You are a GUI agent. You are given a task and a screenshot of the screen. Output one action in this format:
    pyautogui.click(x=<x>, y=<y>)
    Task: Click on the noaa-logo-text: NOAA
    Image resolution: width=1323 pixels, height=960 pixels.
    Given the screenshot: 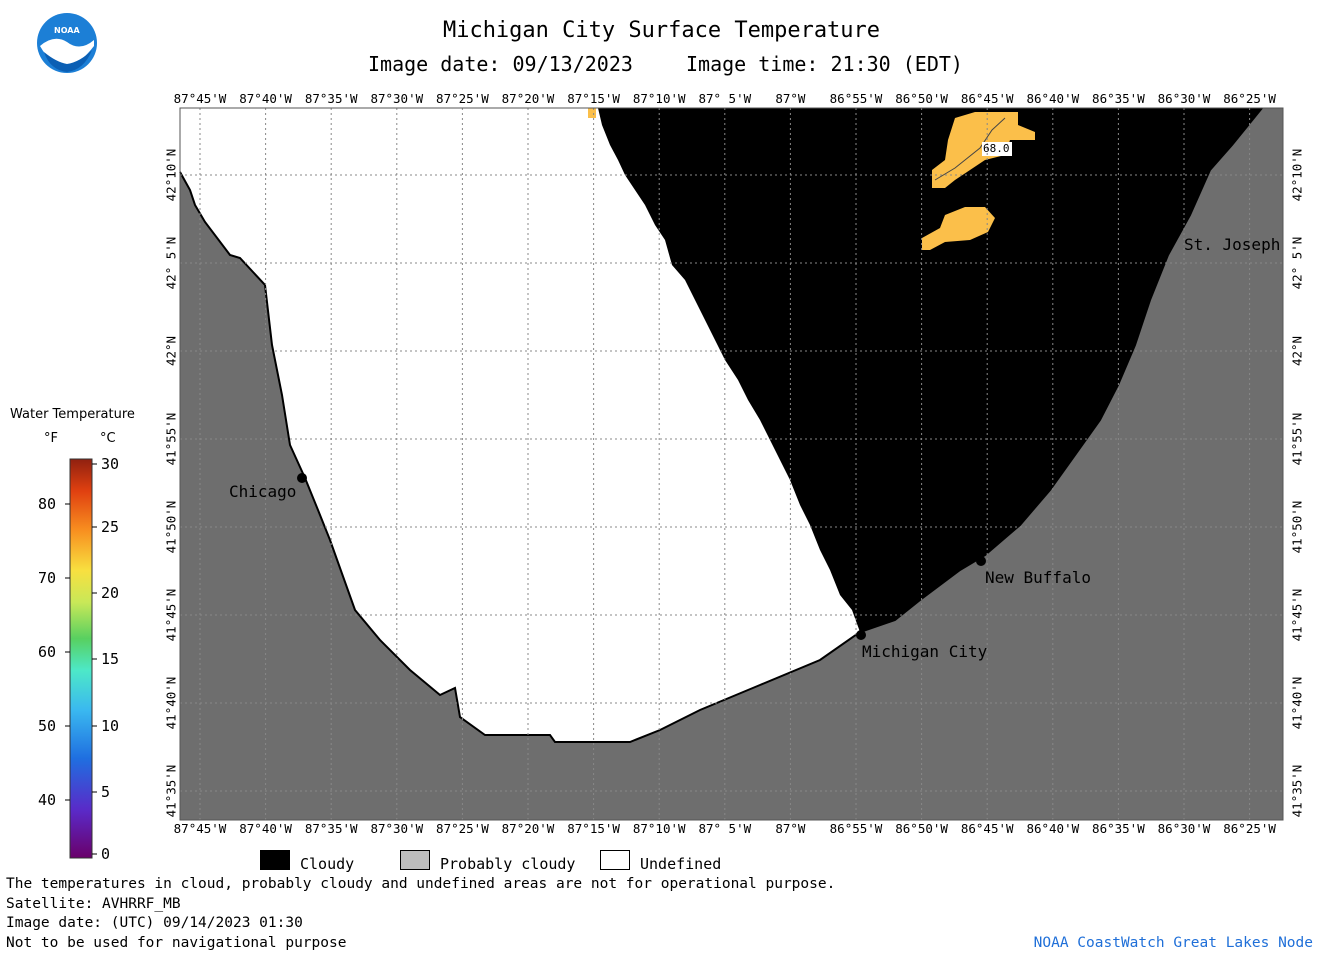 What is the action you would take?
    pyautogui.click(x=67, y=30)
    